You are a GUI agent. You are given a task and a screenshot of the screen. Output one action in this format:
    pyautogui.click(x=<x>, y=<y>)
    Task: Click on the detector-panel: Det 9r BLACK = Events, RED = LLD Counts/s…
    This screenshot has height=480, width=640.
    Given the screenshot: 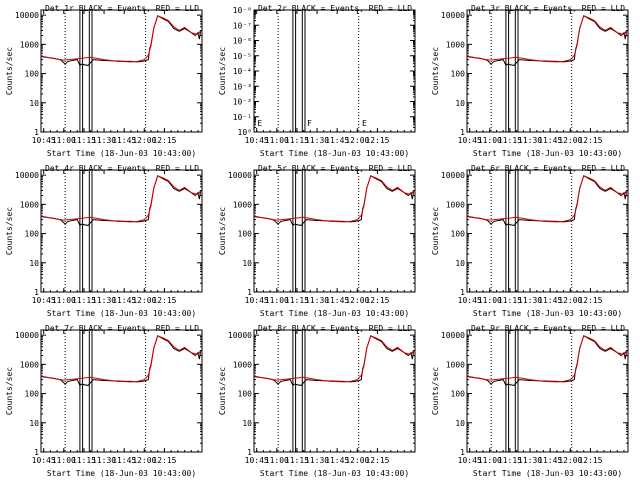 What is the action you would take?
    pyautogui.click(x=530, y=401)
    